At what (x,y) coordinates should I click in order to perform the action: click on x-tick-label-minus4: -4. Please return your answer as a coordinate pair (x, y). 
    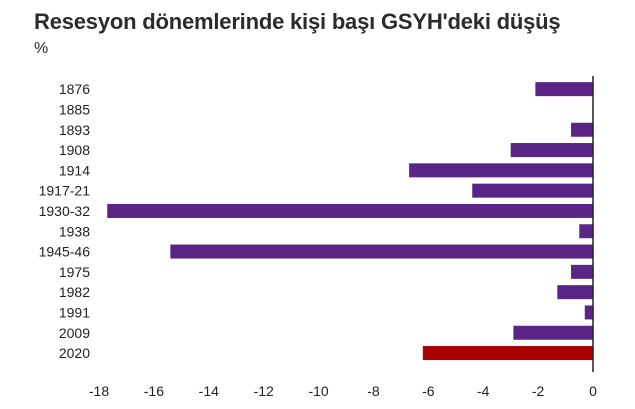
    Looking at the image, I should click on (483, 391).